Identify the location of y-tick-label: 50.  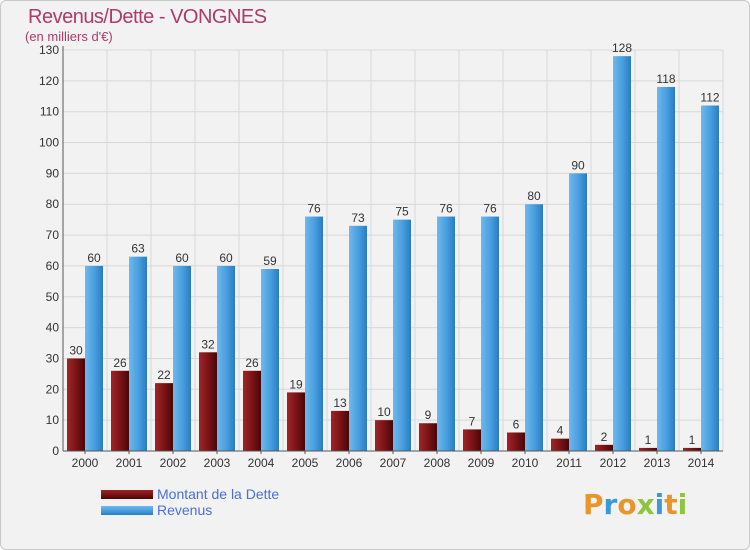
(53, 297).